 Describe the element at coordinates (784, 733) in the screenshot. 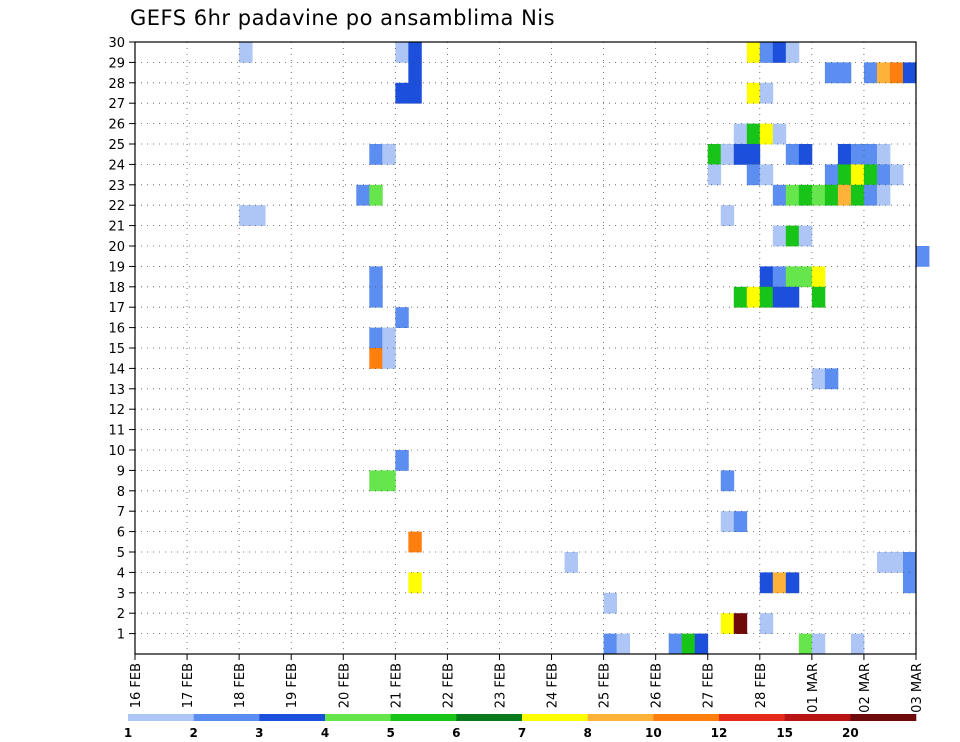

I see `legend-label: 15` at that location.